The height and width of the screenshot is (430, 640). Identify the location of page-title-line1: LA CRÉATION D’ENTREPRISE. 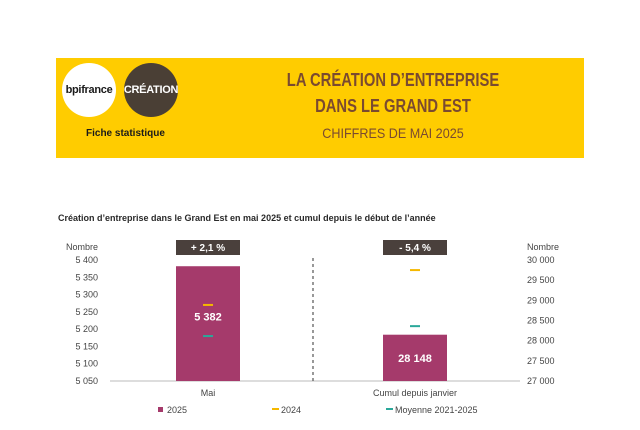
(393, 80).